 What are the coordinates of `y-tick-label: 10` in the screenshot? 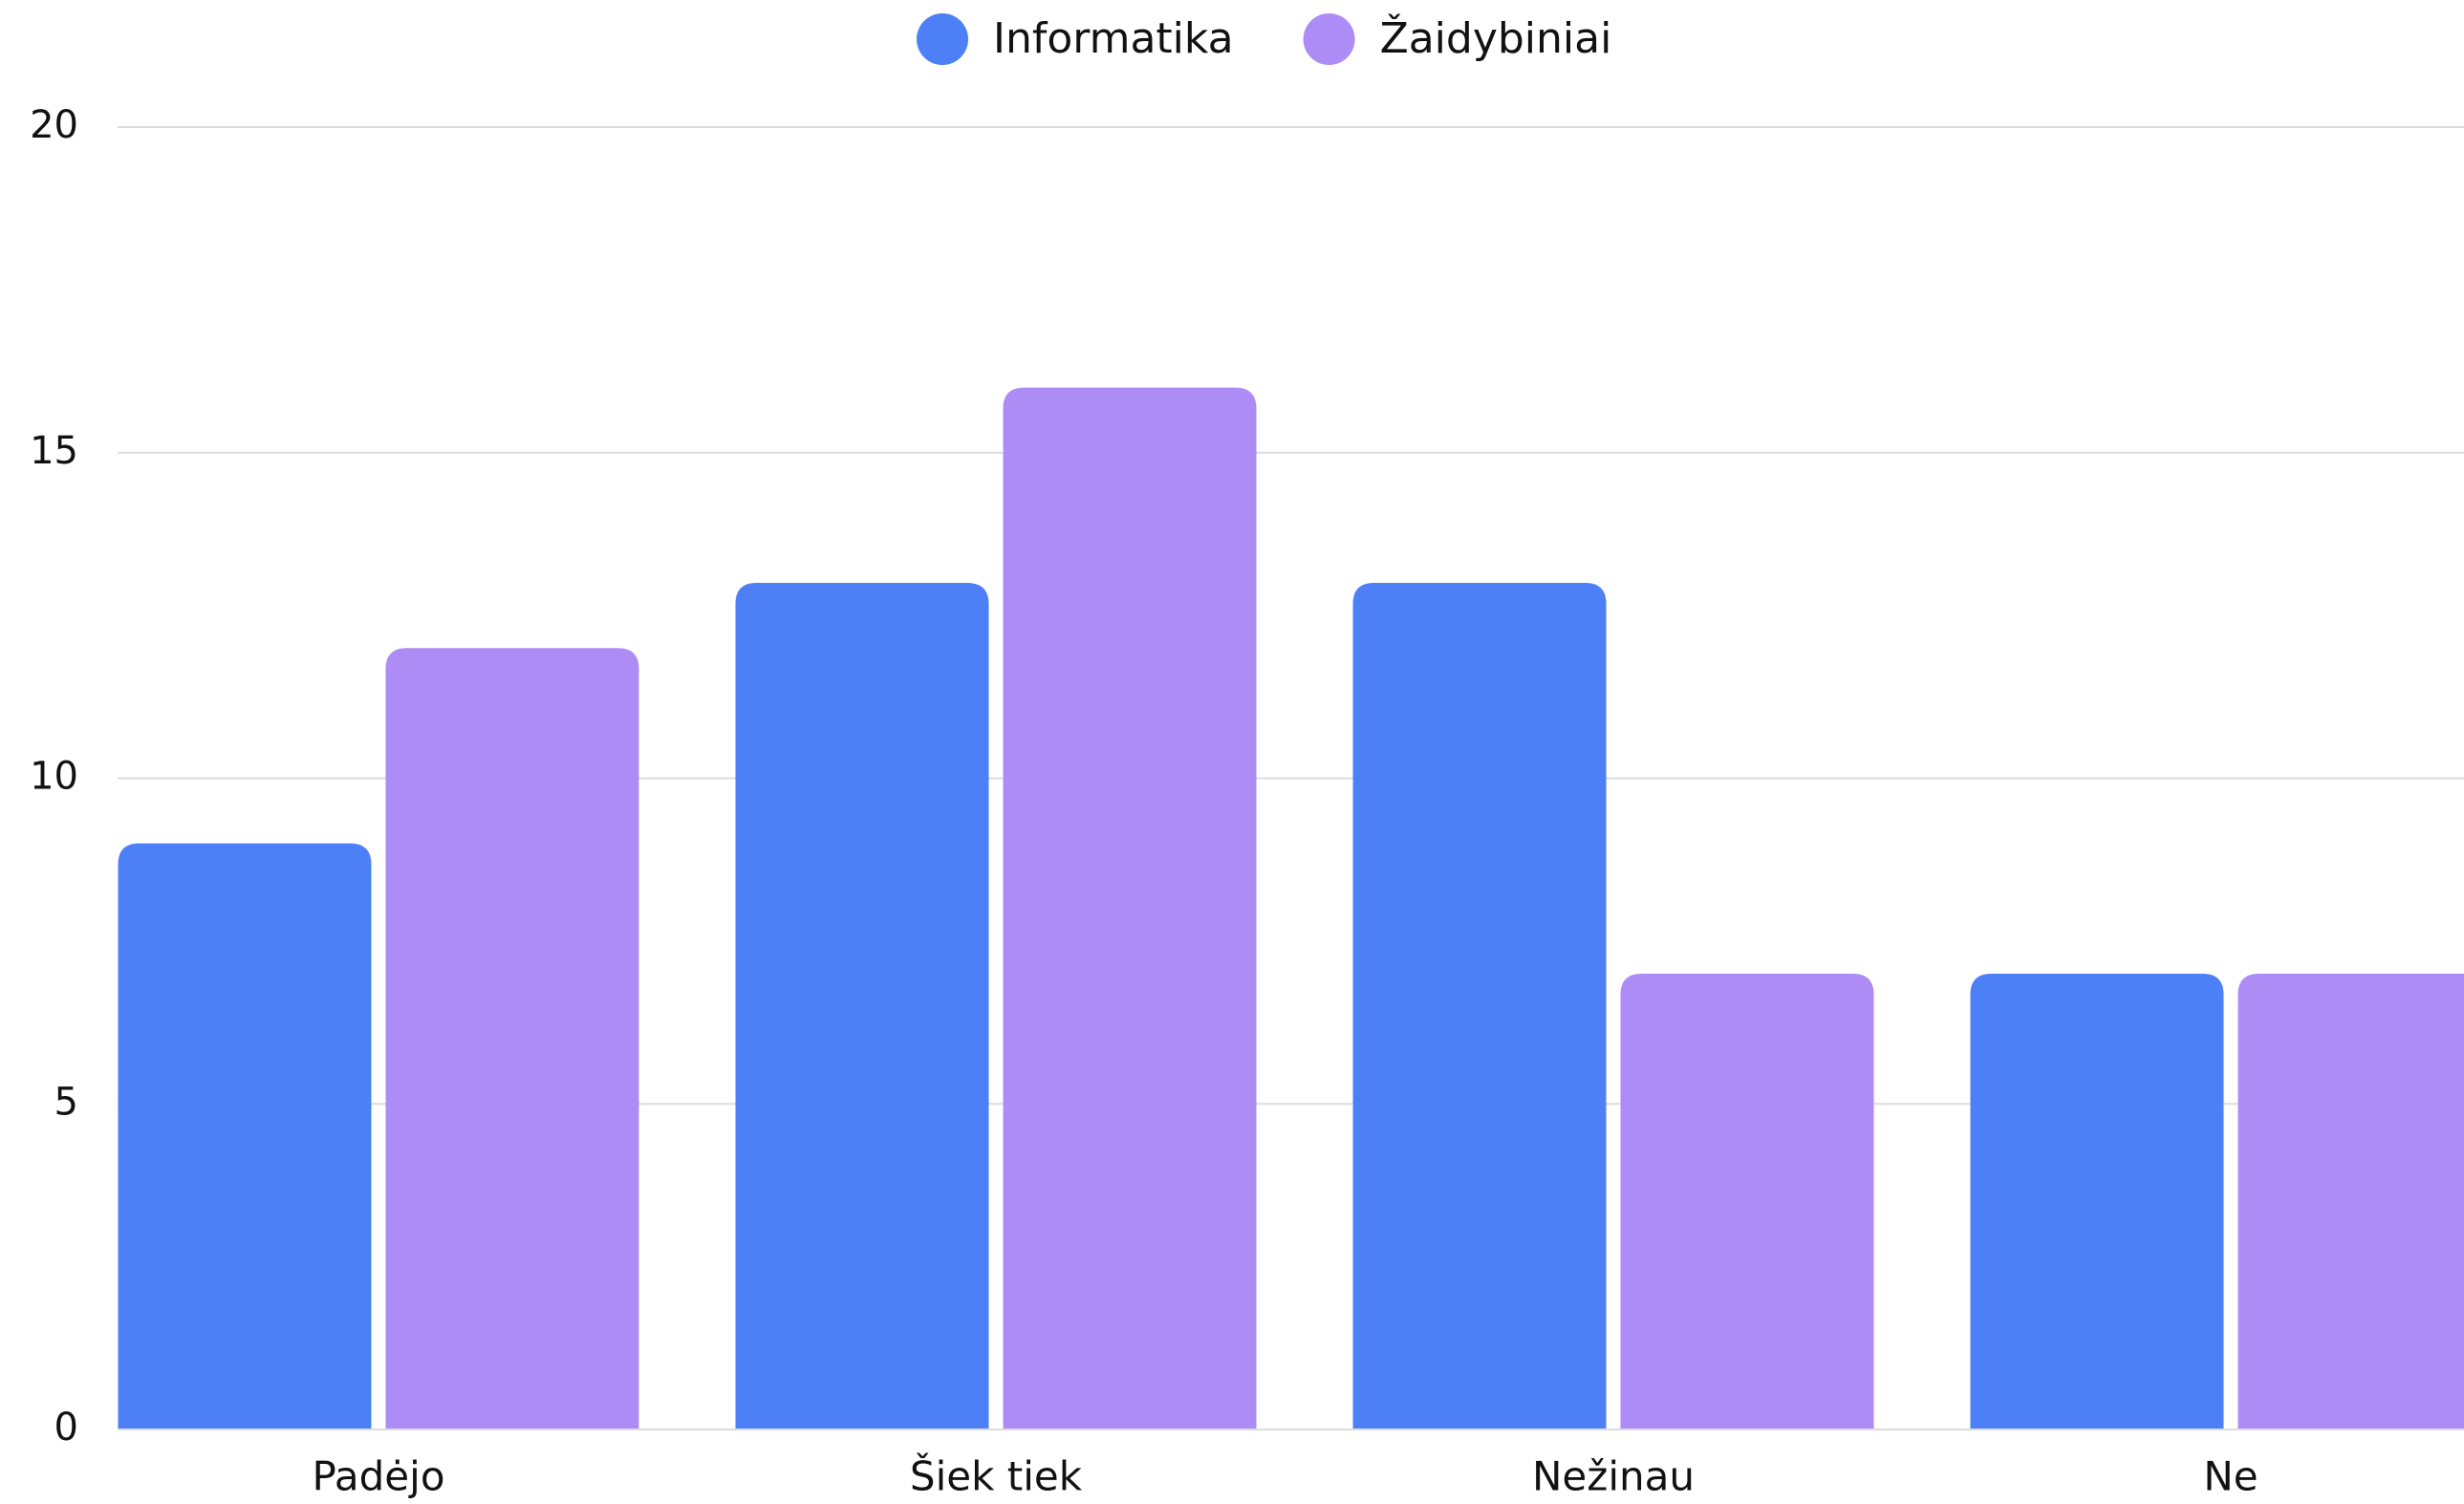 It's located at (54, 777).